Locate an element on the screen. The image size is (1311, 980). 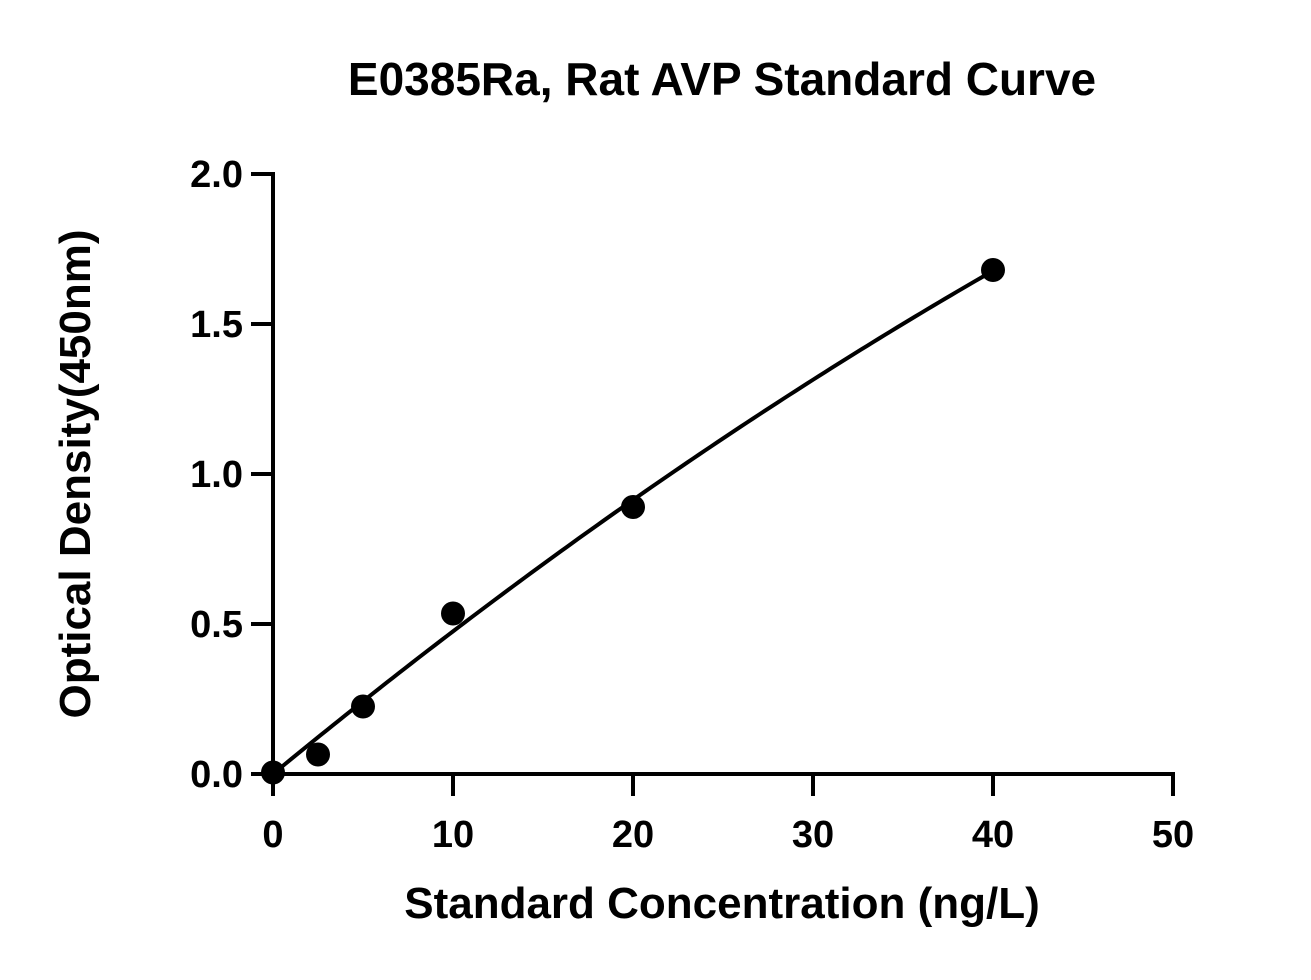
x-tick-label: 30 is located at coordinates (813, 835).